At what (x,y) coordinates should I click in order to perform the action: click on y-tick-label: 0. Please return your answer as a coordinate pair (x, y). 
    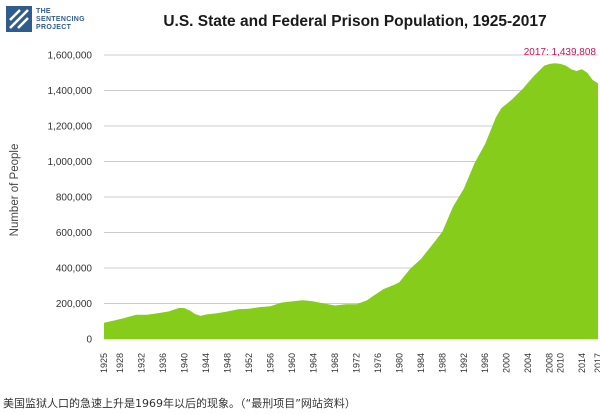
    Looking at the image, I should click on (89, 340).